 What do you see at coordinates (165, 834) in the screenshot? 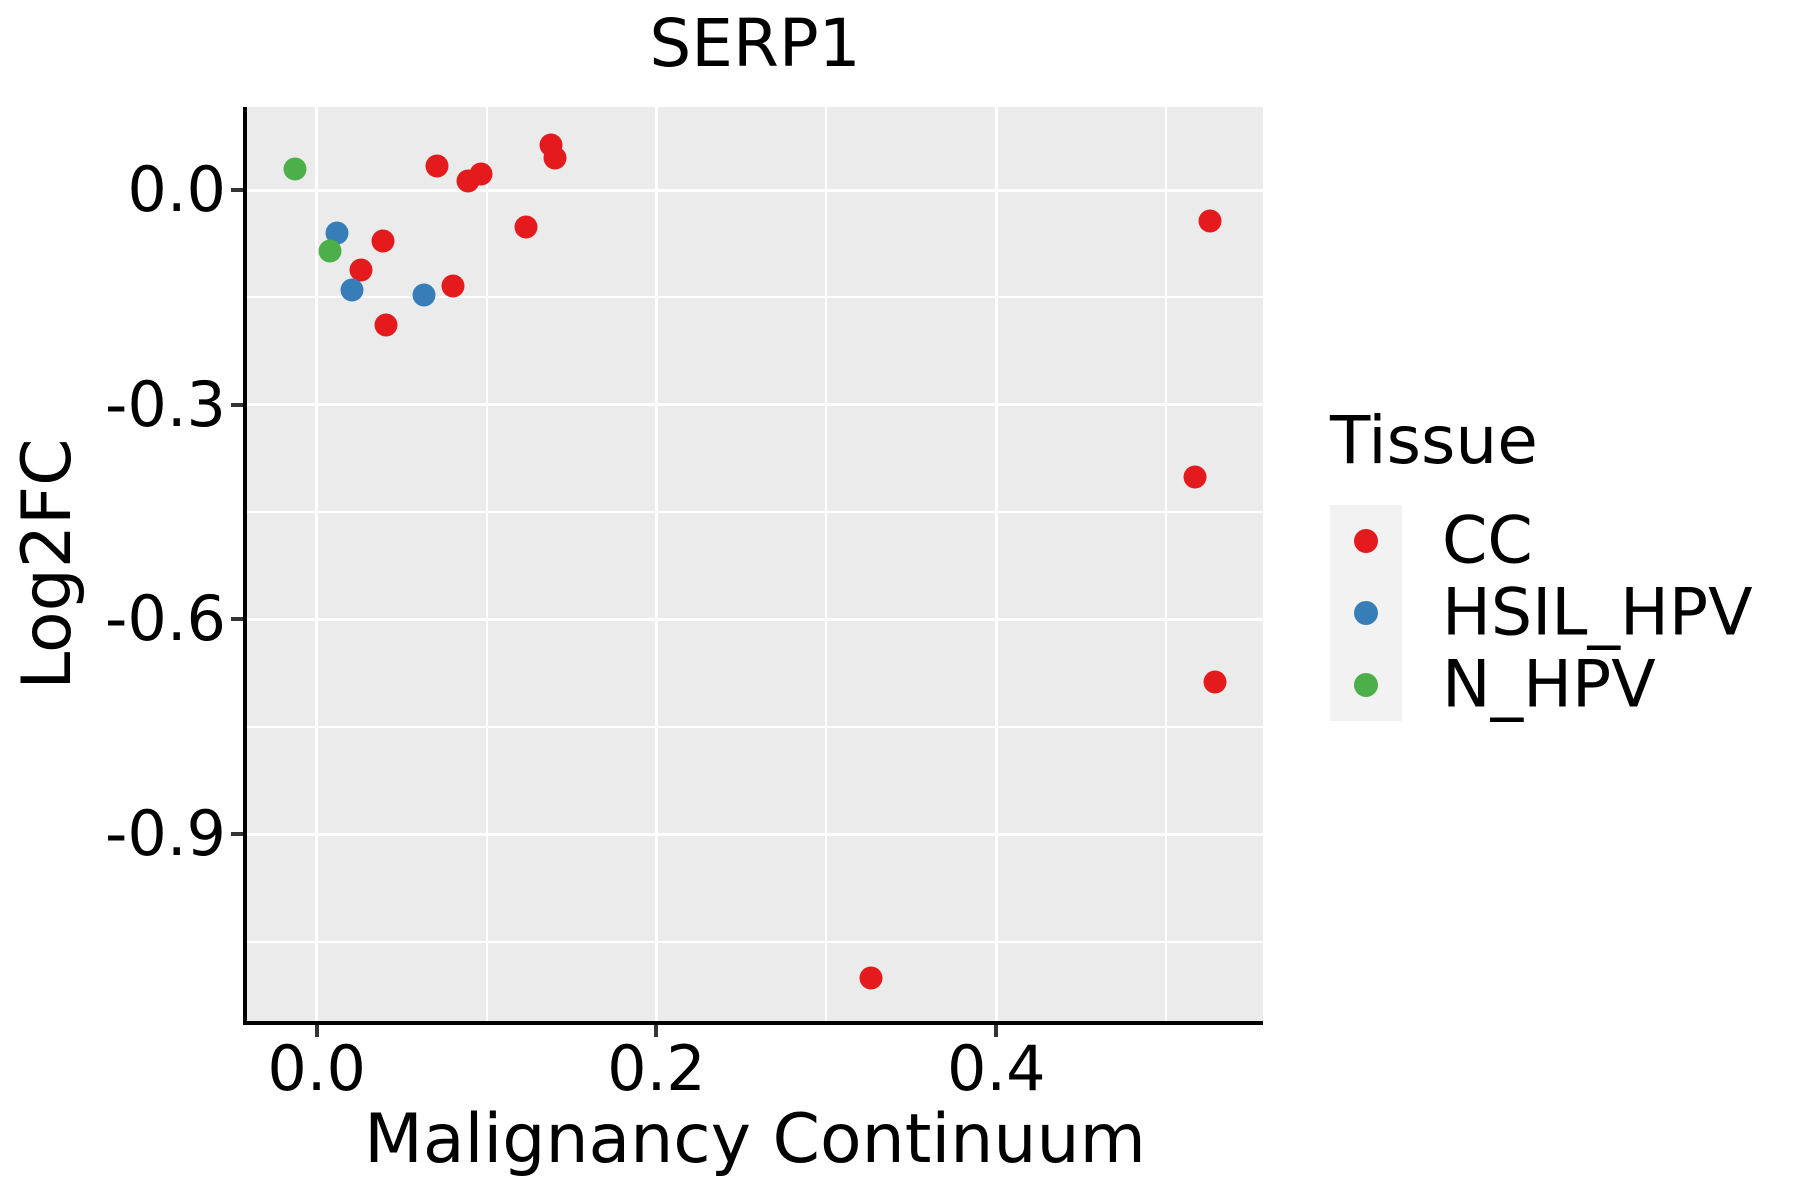
I see `y-tick-label: -0.9` at bounding box center [165, 834].